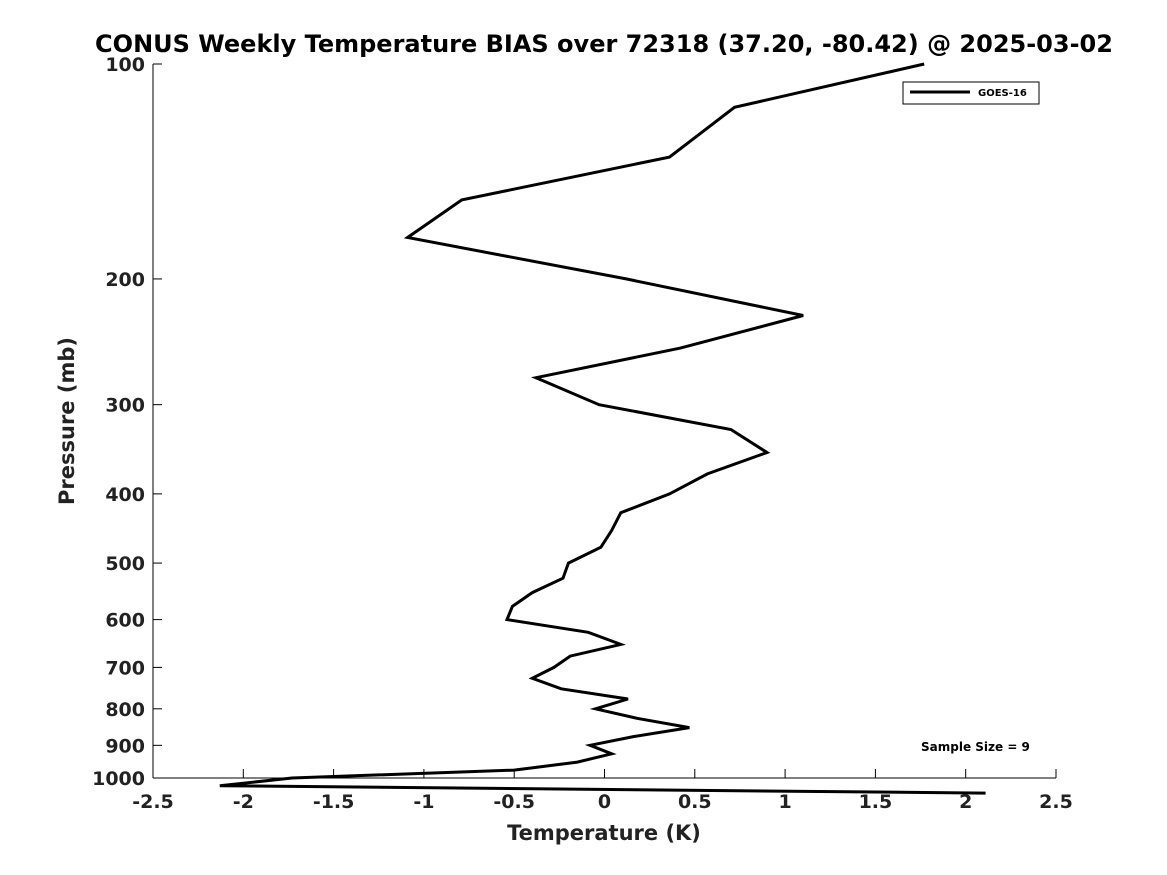 Image resolution: width=1167 pixels, height=875 pixels. I want to click on y-tick-label: 700, so click(125, 668).